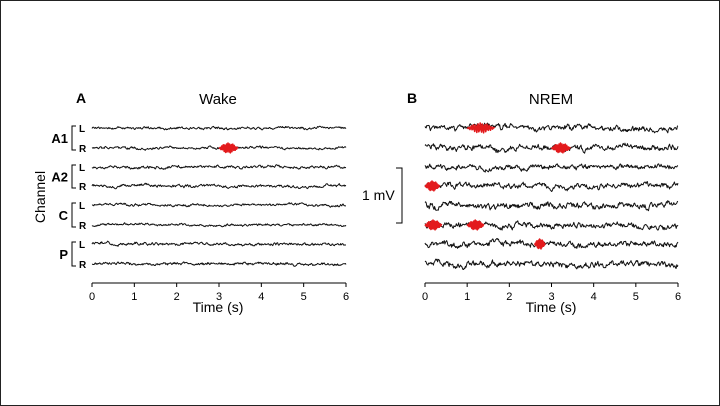  Describe the element at coordinates (551, 307) in the screenshot. I see `panel-b-xlabel: Time (s)` at that location.